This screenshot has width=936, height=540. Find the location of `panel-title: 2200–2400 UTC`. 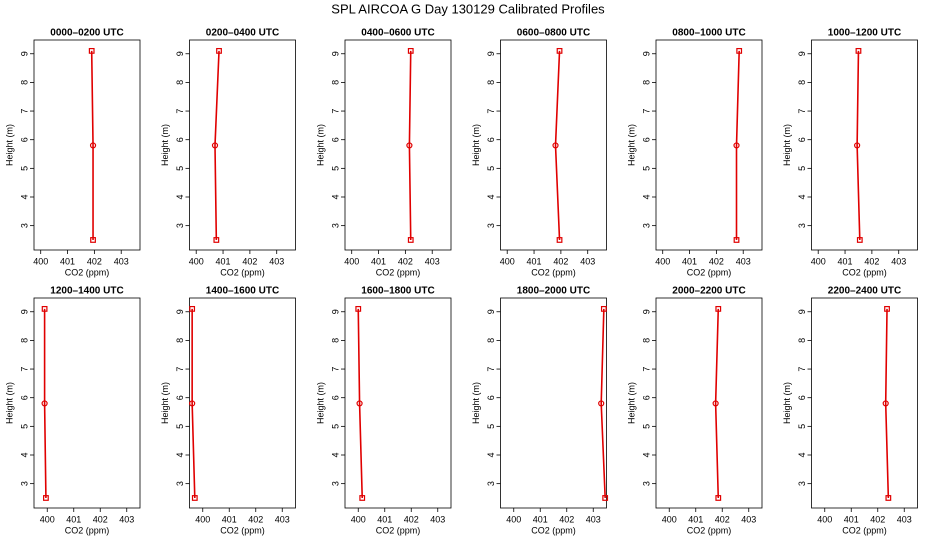

panel-title: 2200–2400 UTC is located at coordinates (864, 291).